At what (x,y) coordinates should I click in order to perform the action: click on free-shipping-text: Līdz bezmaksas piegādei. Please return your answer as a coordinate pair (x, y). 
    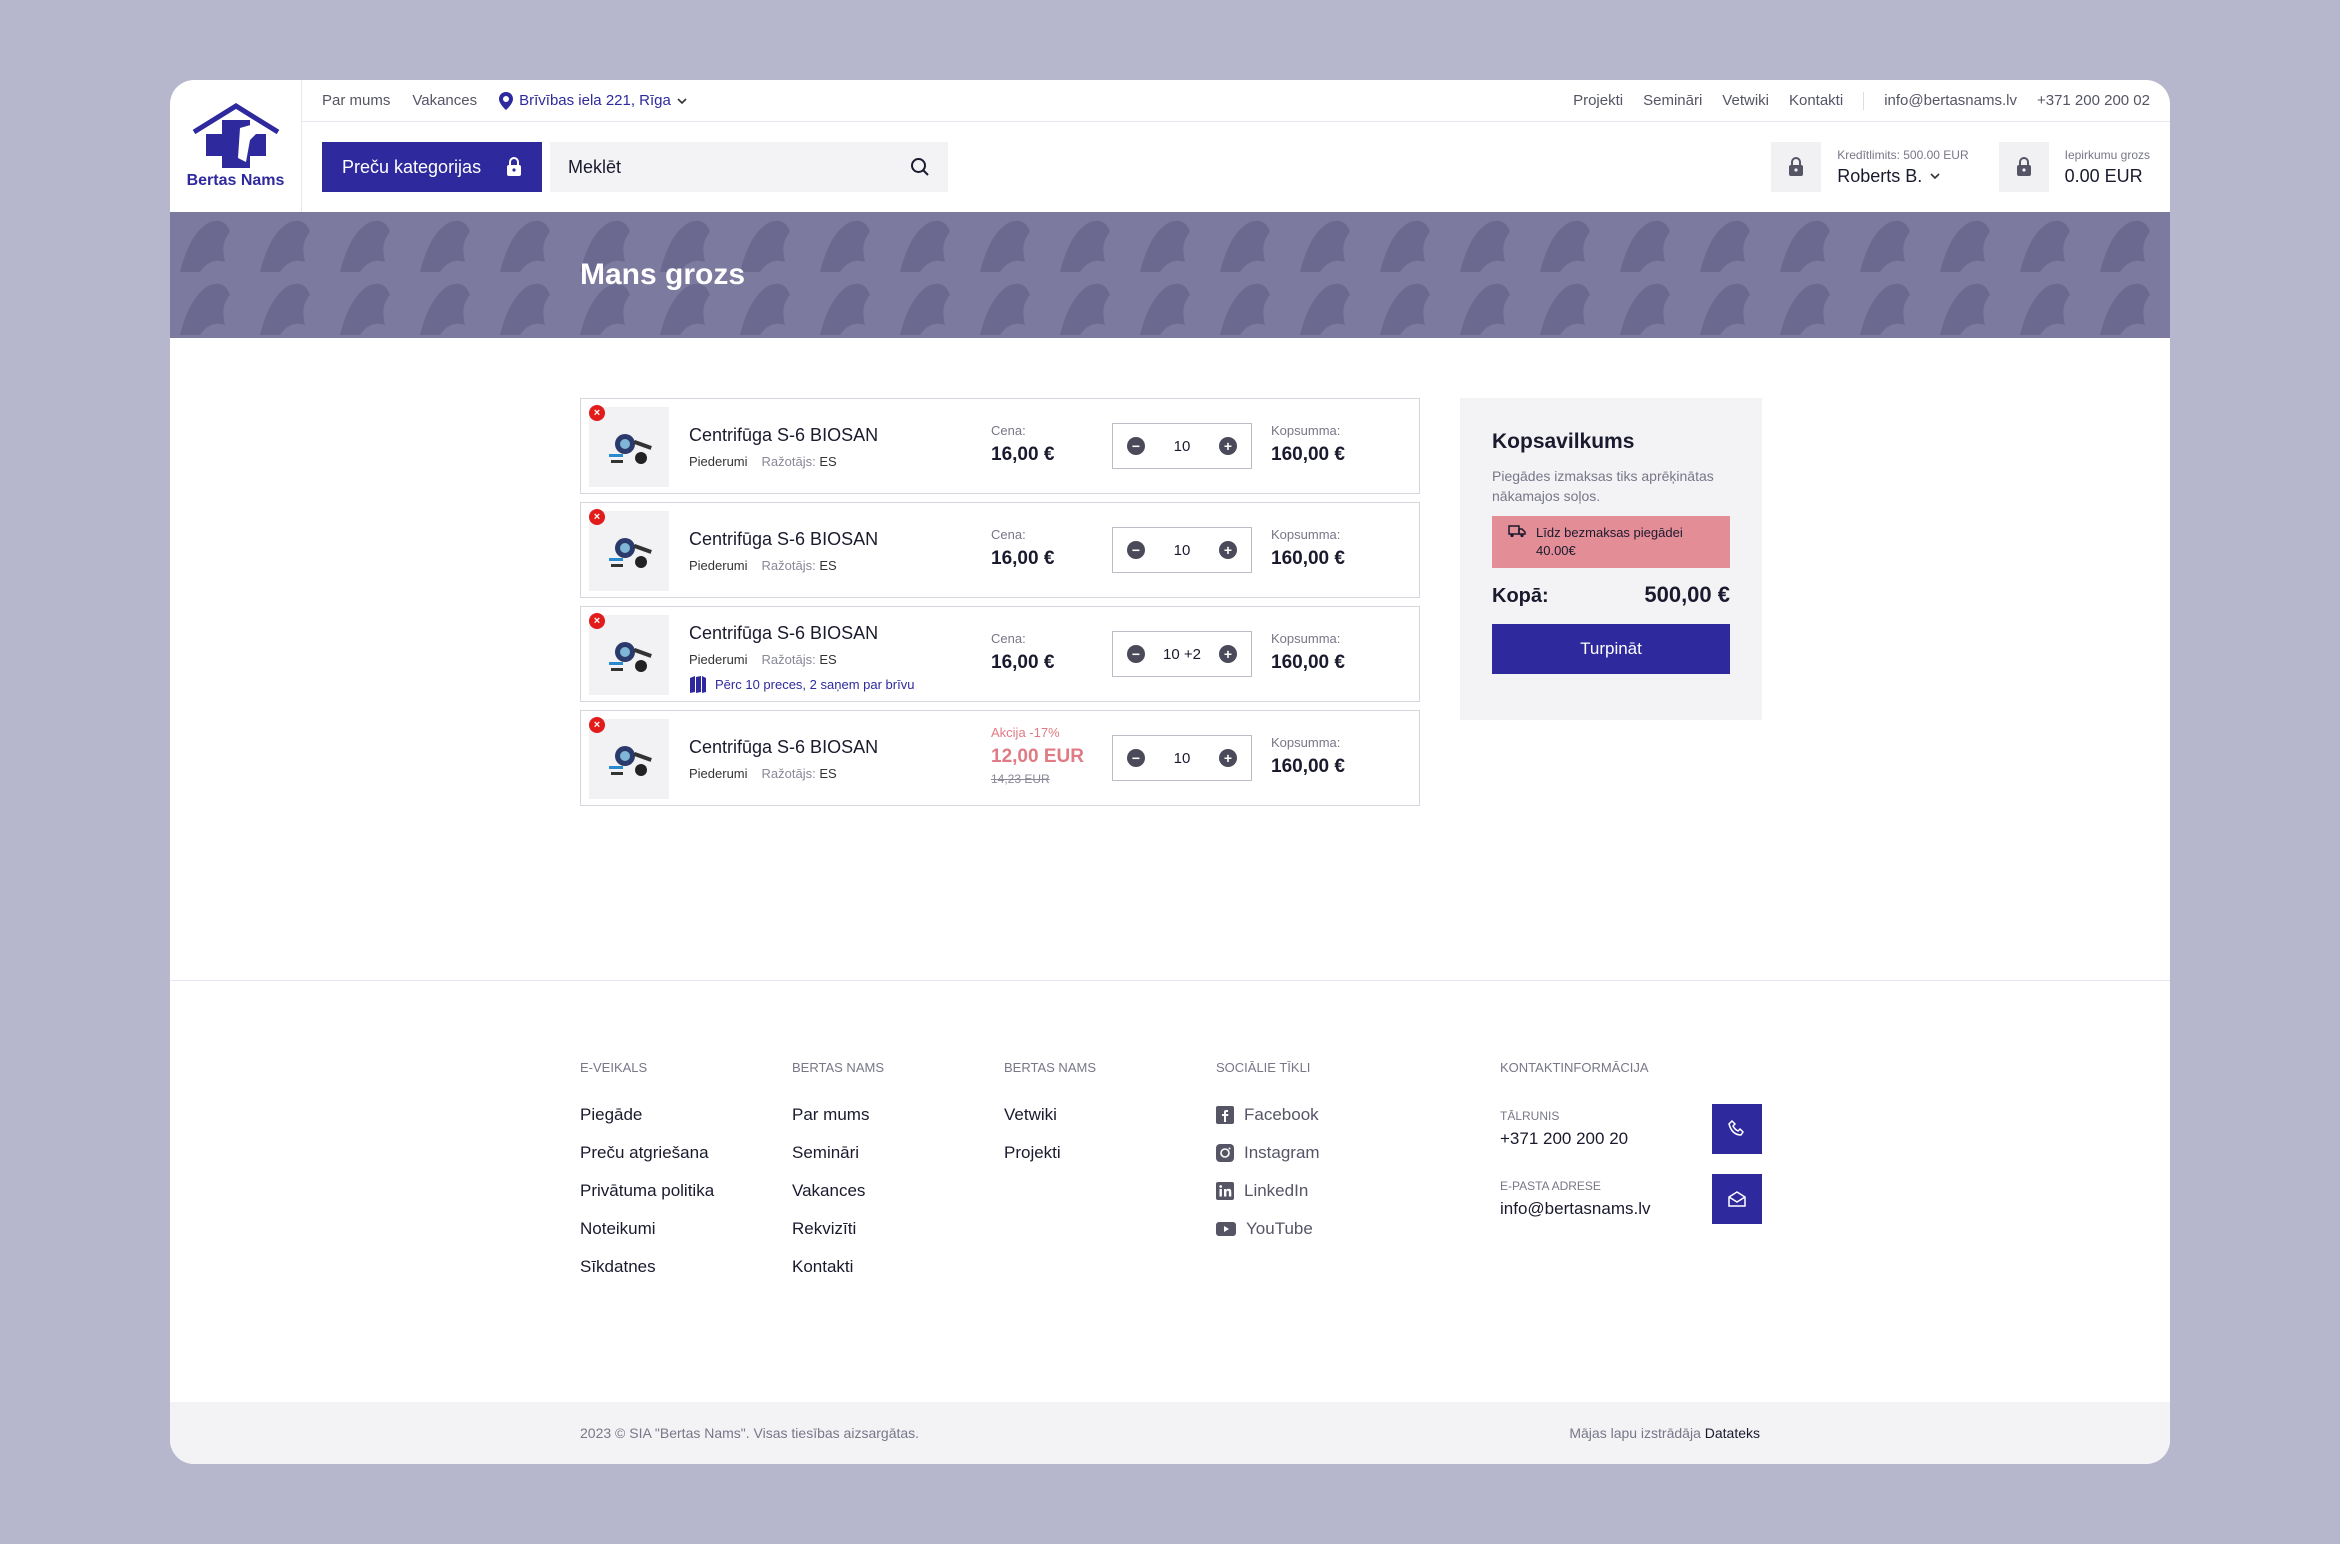
    Looking at the image, I should click on (1609, 532).